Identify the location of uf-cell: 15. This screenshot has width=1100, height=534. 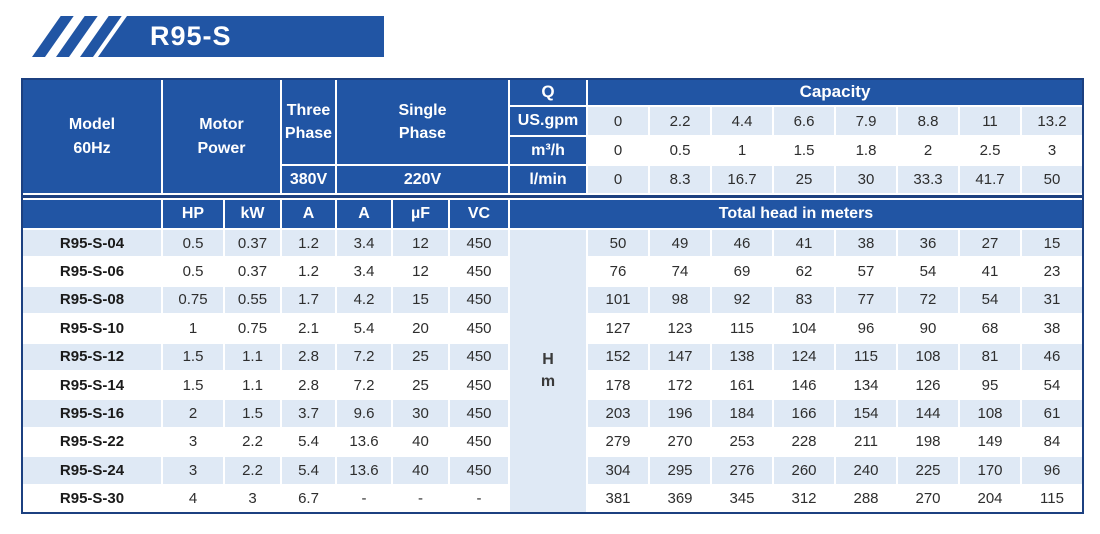
(420, 300).